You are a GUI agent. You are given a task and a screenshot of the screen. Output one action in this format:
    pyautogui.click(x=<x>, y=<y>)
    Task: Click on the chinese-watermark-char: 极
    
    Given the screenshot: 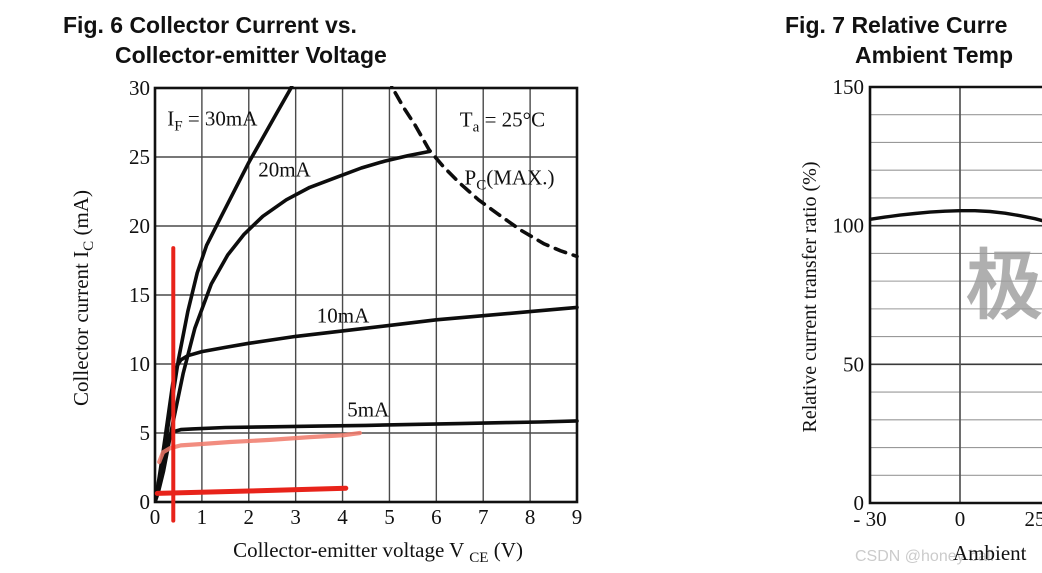 What is the action you would take?
    pyautogui.click(x=1004, y=286)
    